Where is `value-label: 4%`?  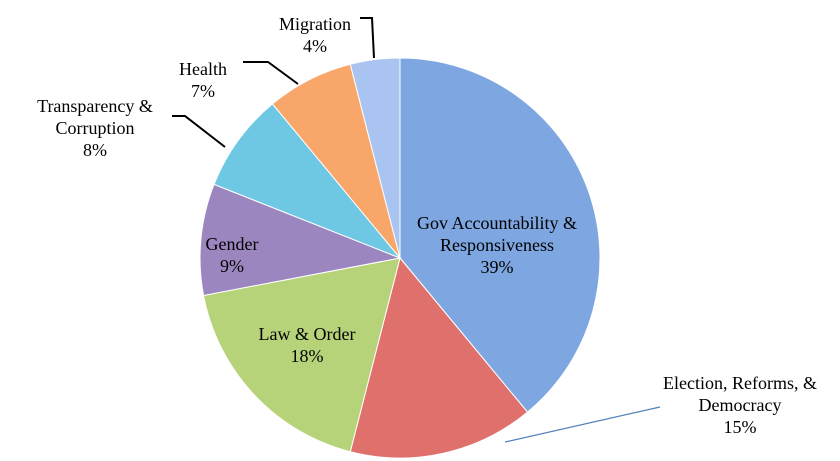
value-label: 4% is located at coordinates (315, 46).